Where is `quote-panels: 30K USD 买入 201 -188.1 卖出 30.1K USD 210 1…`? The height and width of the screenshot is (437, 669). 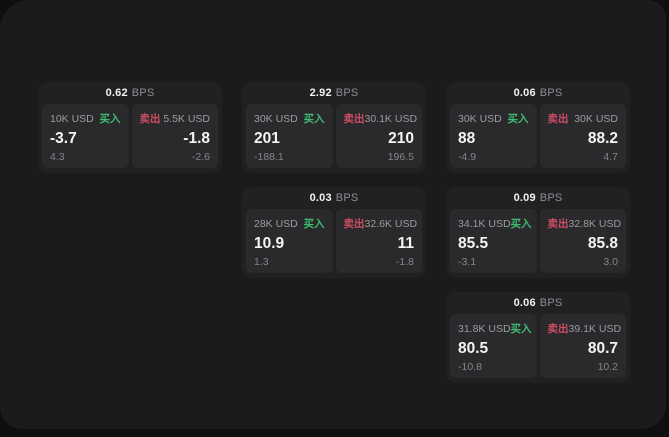 quote-panels: 30K USD 买入 201 -188.1 卖出 30.1K USD 210 1… is located at coordinates (334, 136).